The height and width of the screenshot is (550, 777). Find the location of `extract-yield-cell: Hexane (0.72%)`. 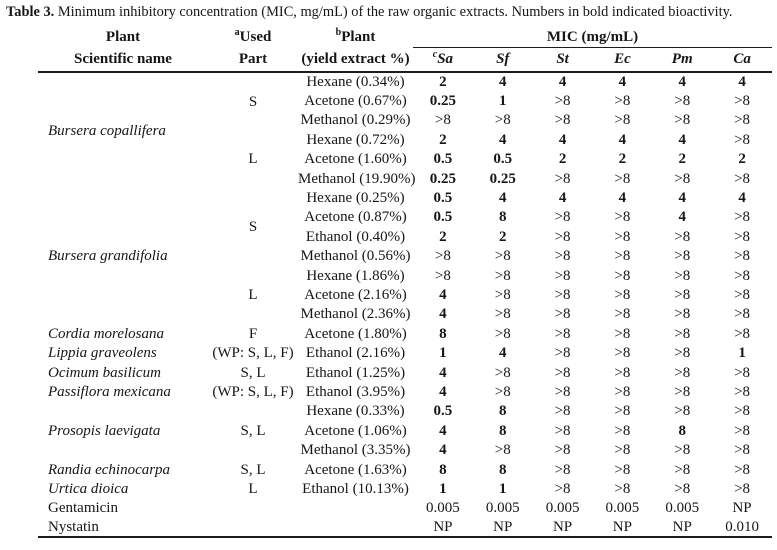

extract-yield-cell: Hexane (0.72%) is located at coordinates (355, 139).